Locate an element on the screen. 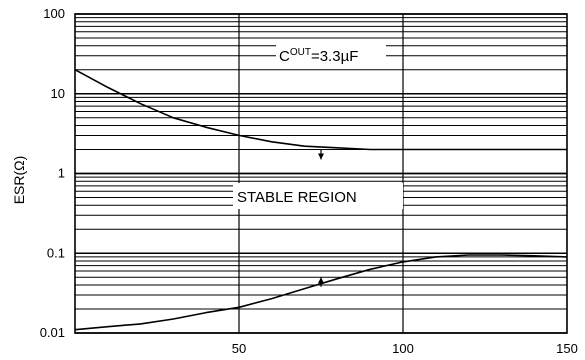 This screenshot has width=585, height=360. cout-annotation-box is located at coordinates (331, 54).